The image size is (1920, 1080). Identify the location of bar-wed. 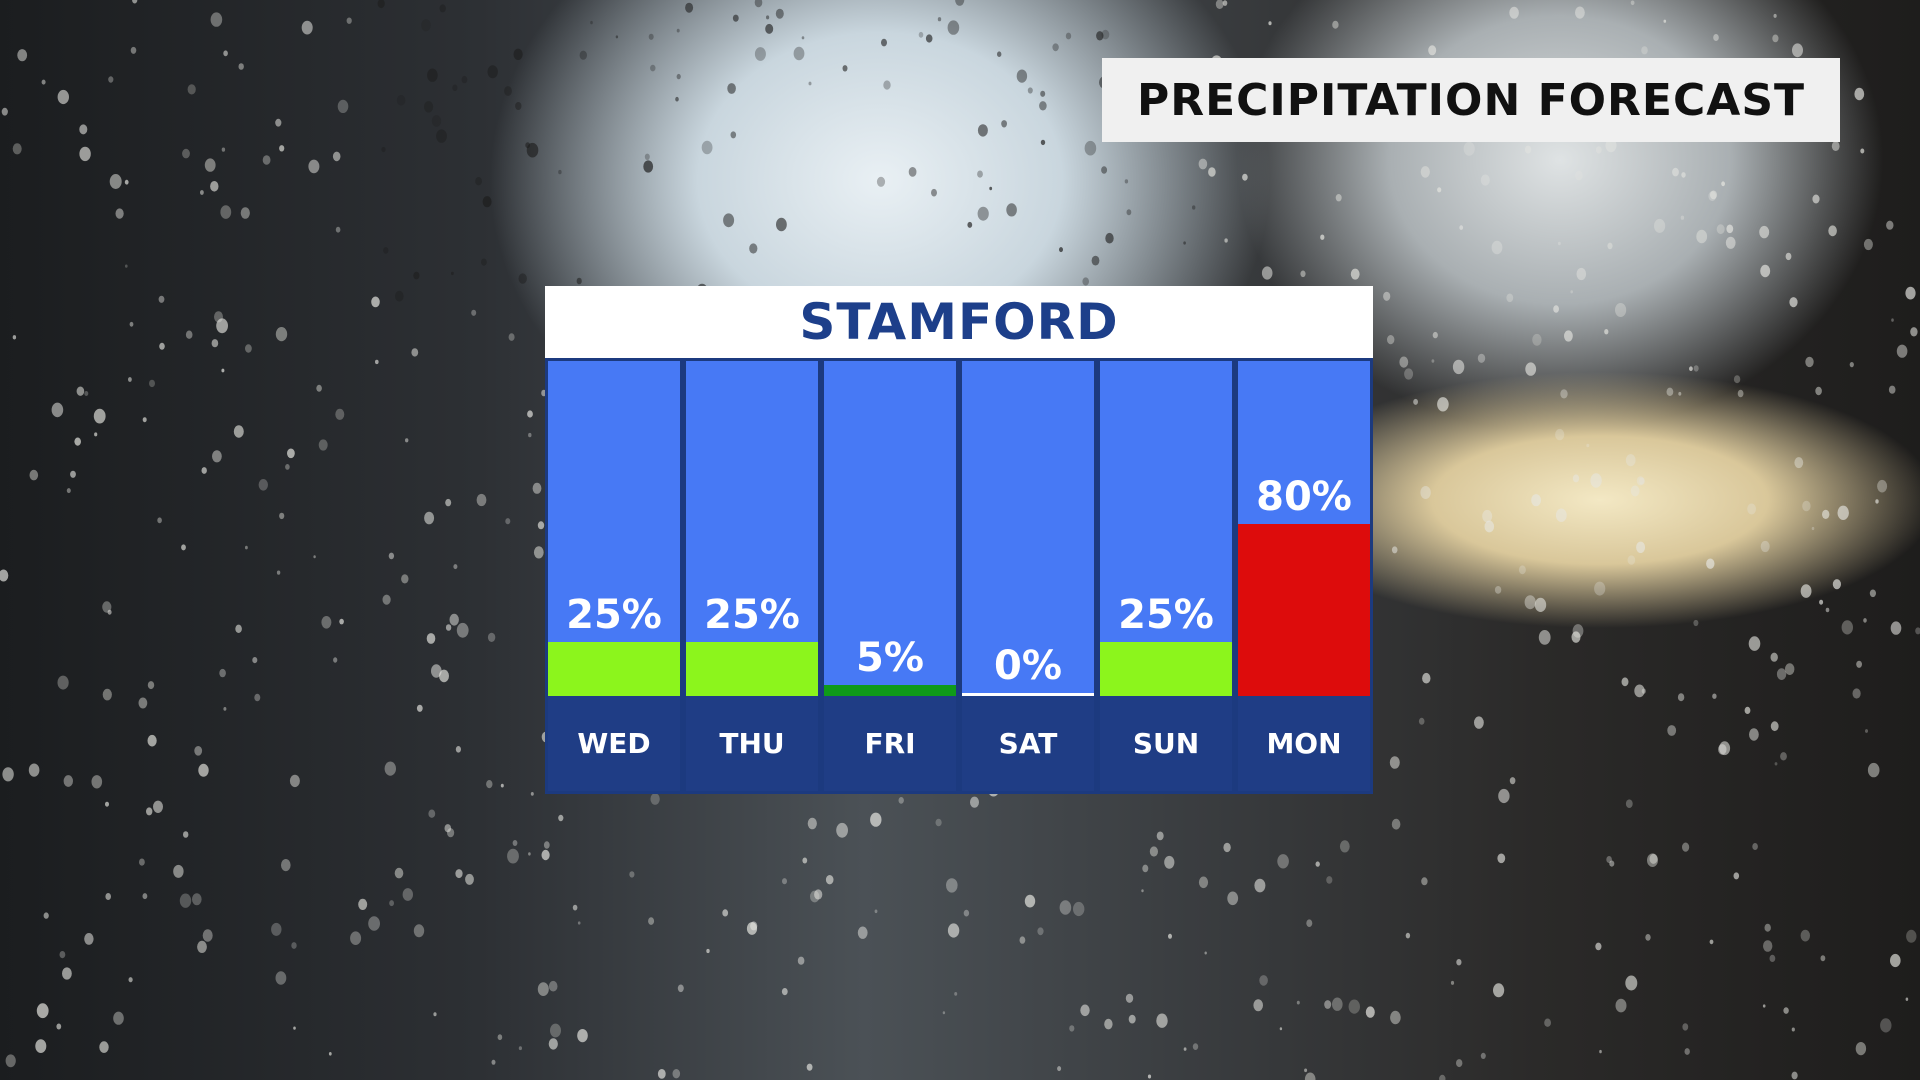
(614, 669).